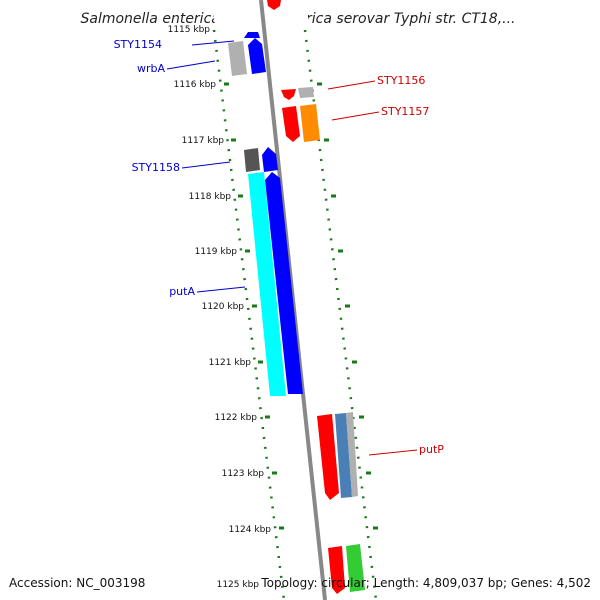 The image size is (600, 600). I want to click on label-putA: putA, so click(182, 291).